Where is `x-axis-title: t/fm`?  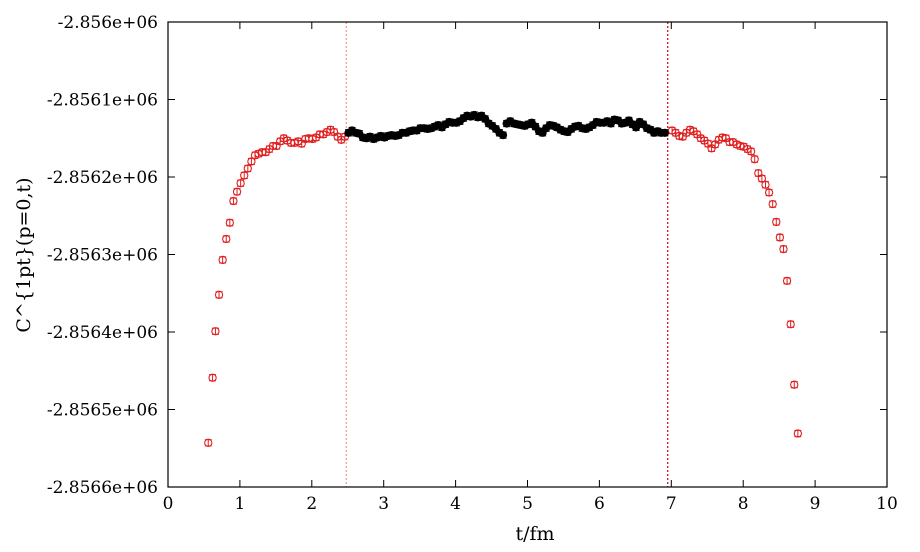
x-axis-title: t/fm is located at coordinates (534, 534).